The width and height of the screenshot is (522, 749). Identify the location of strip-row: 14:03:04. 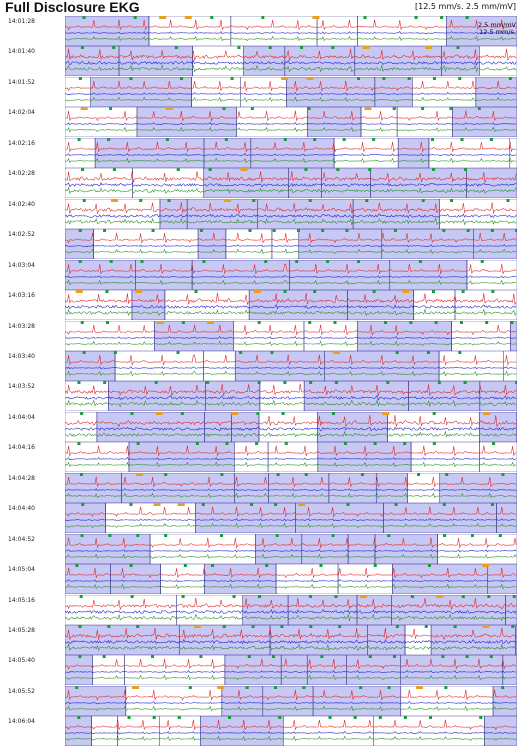
(261, 274).